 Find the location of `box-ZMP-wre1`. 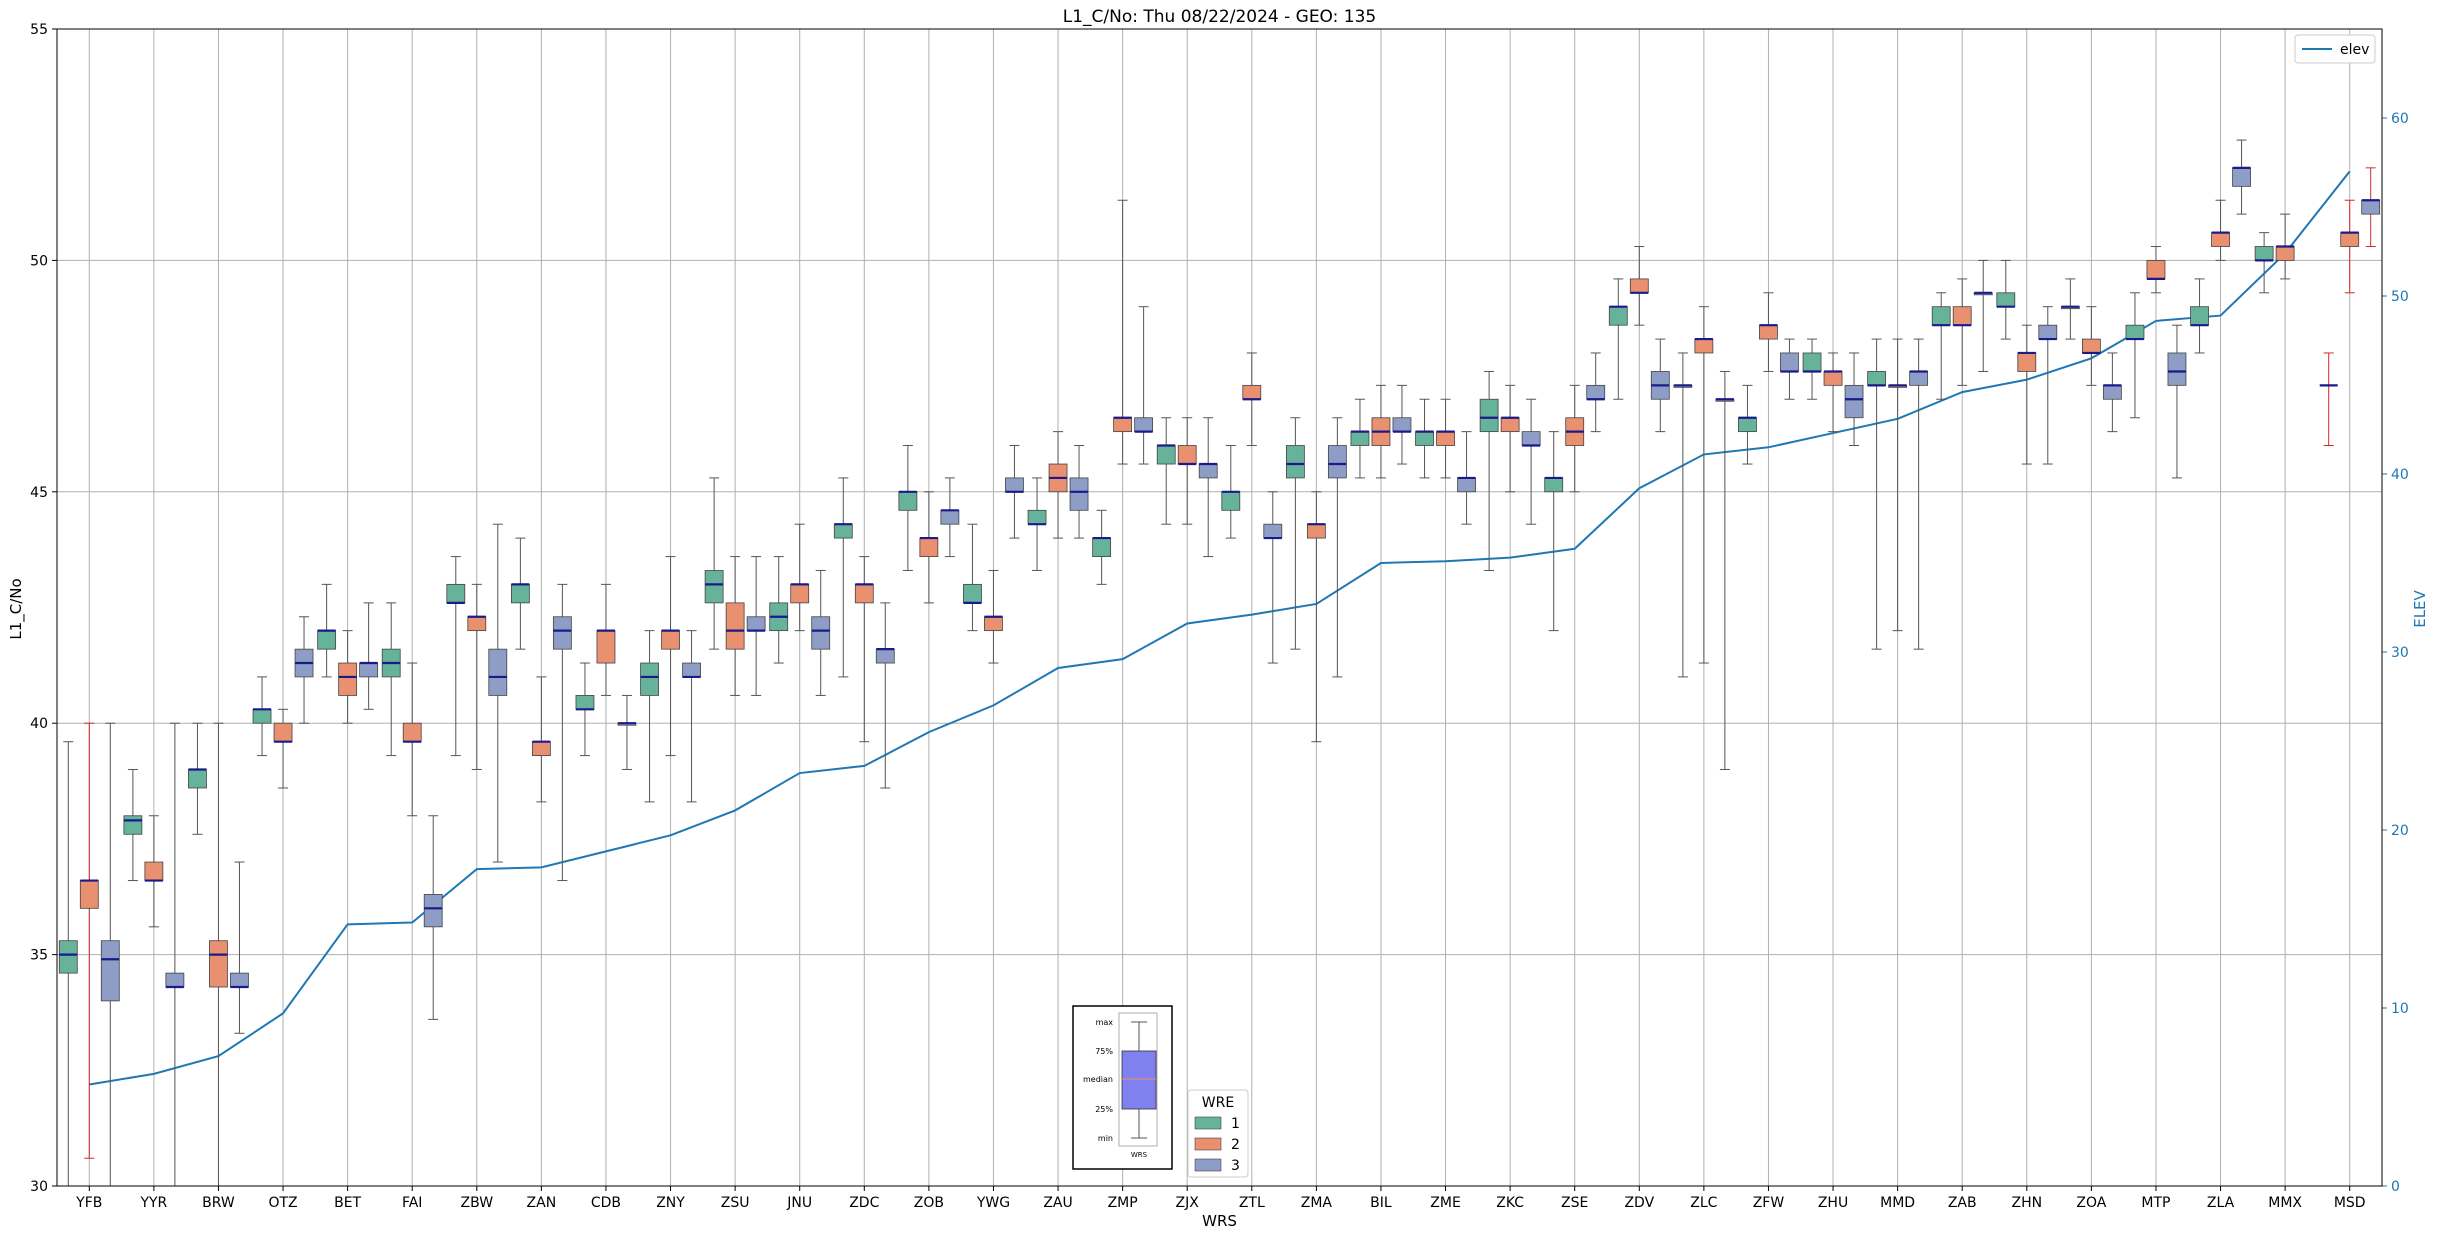

box-ZMP-wre1 is located at coordinates (1102, 547).